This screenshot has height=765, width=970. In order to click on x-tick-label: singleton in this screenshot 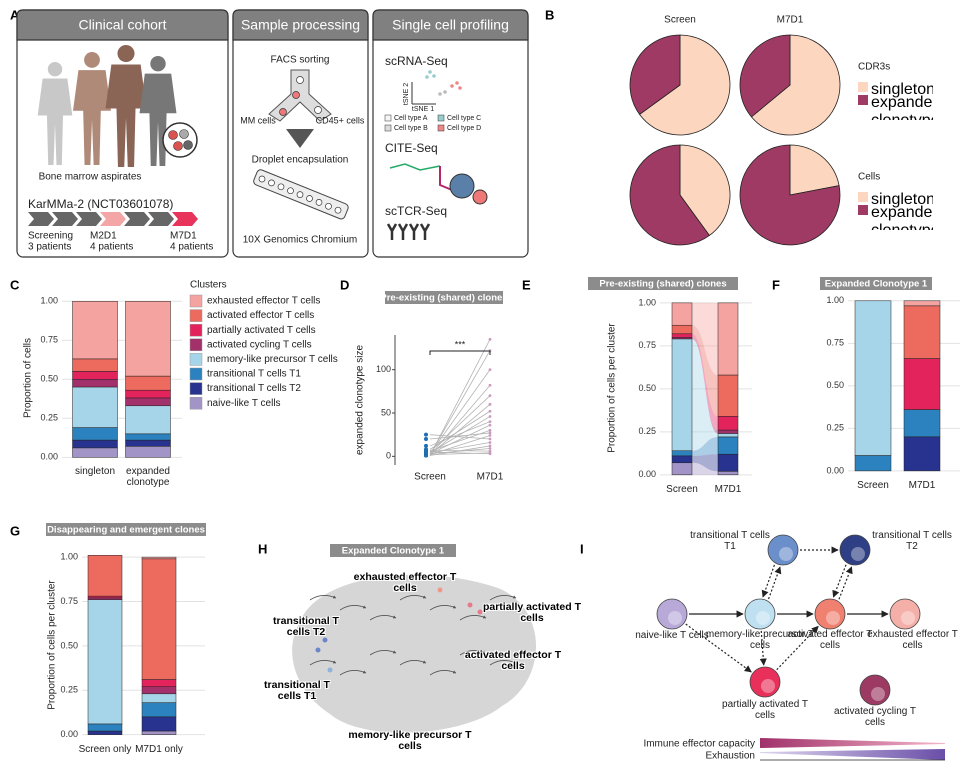, I will do `click(95, 471)`.